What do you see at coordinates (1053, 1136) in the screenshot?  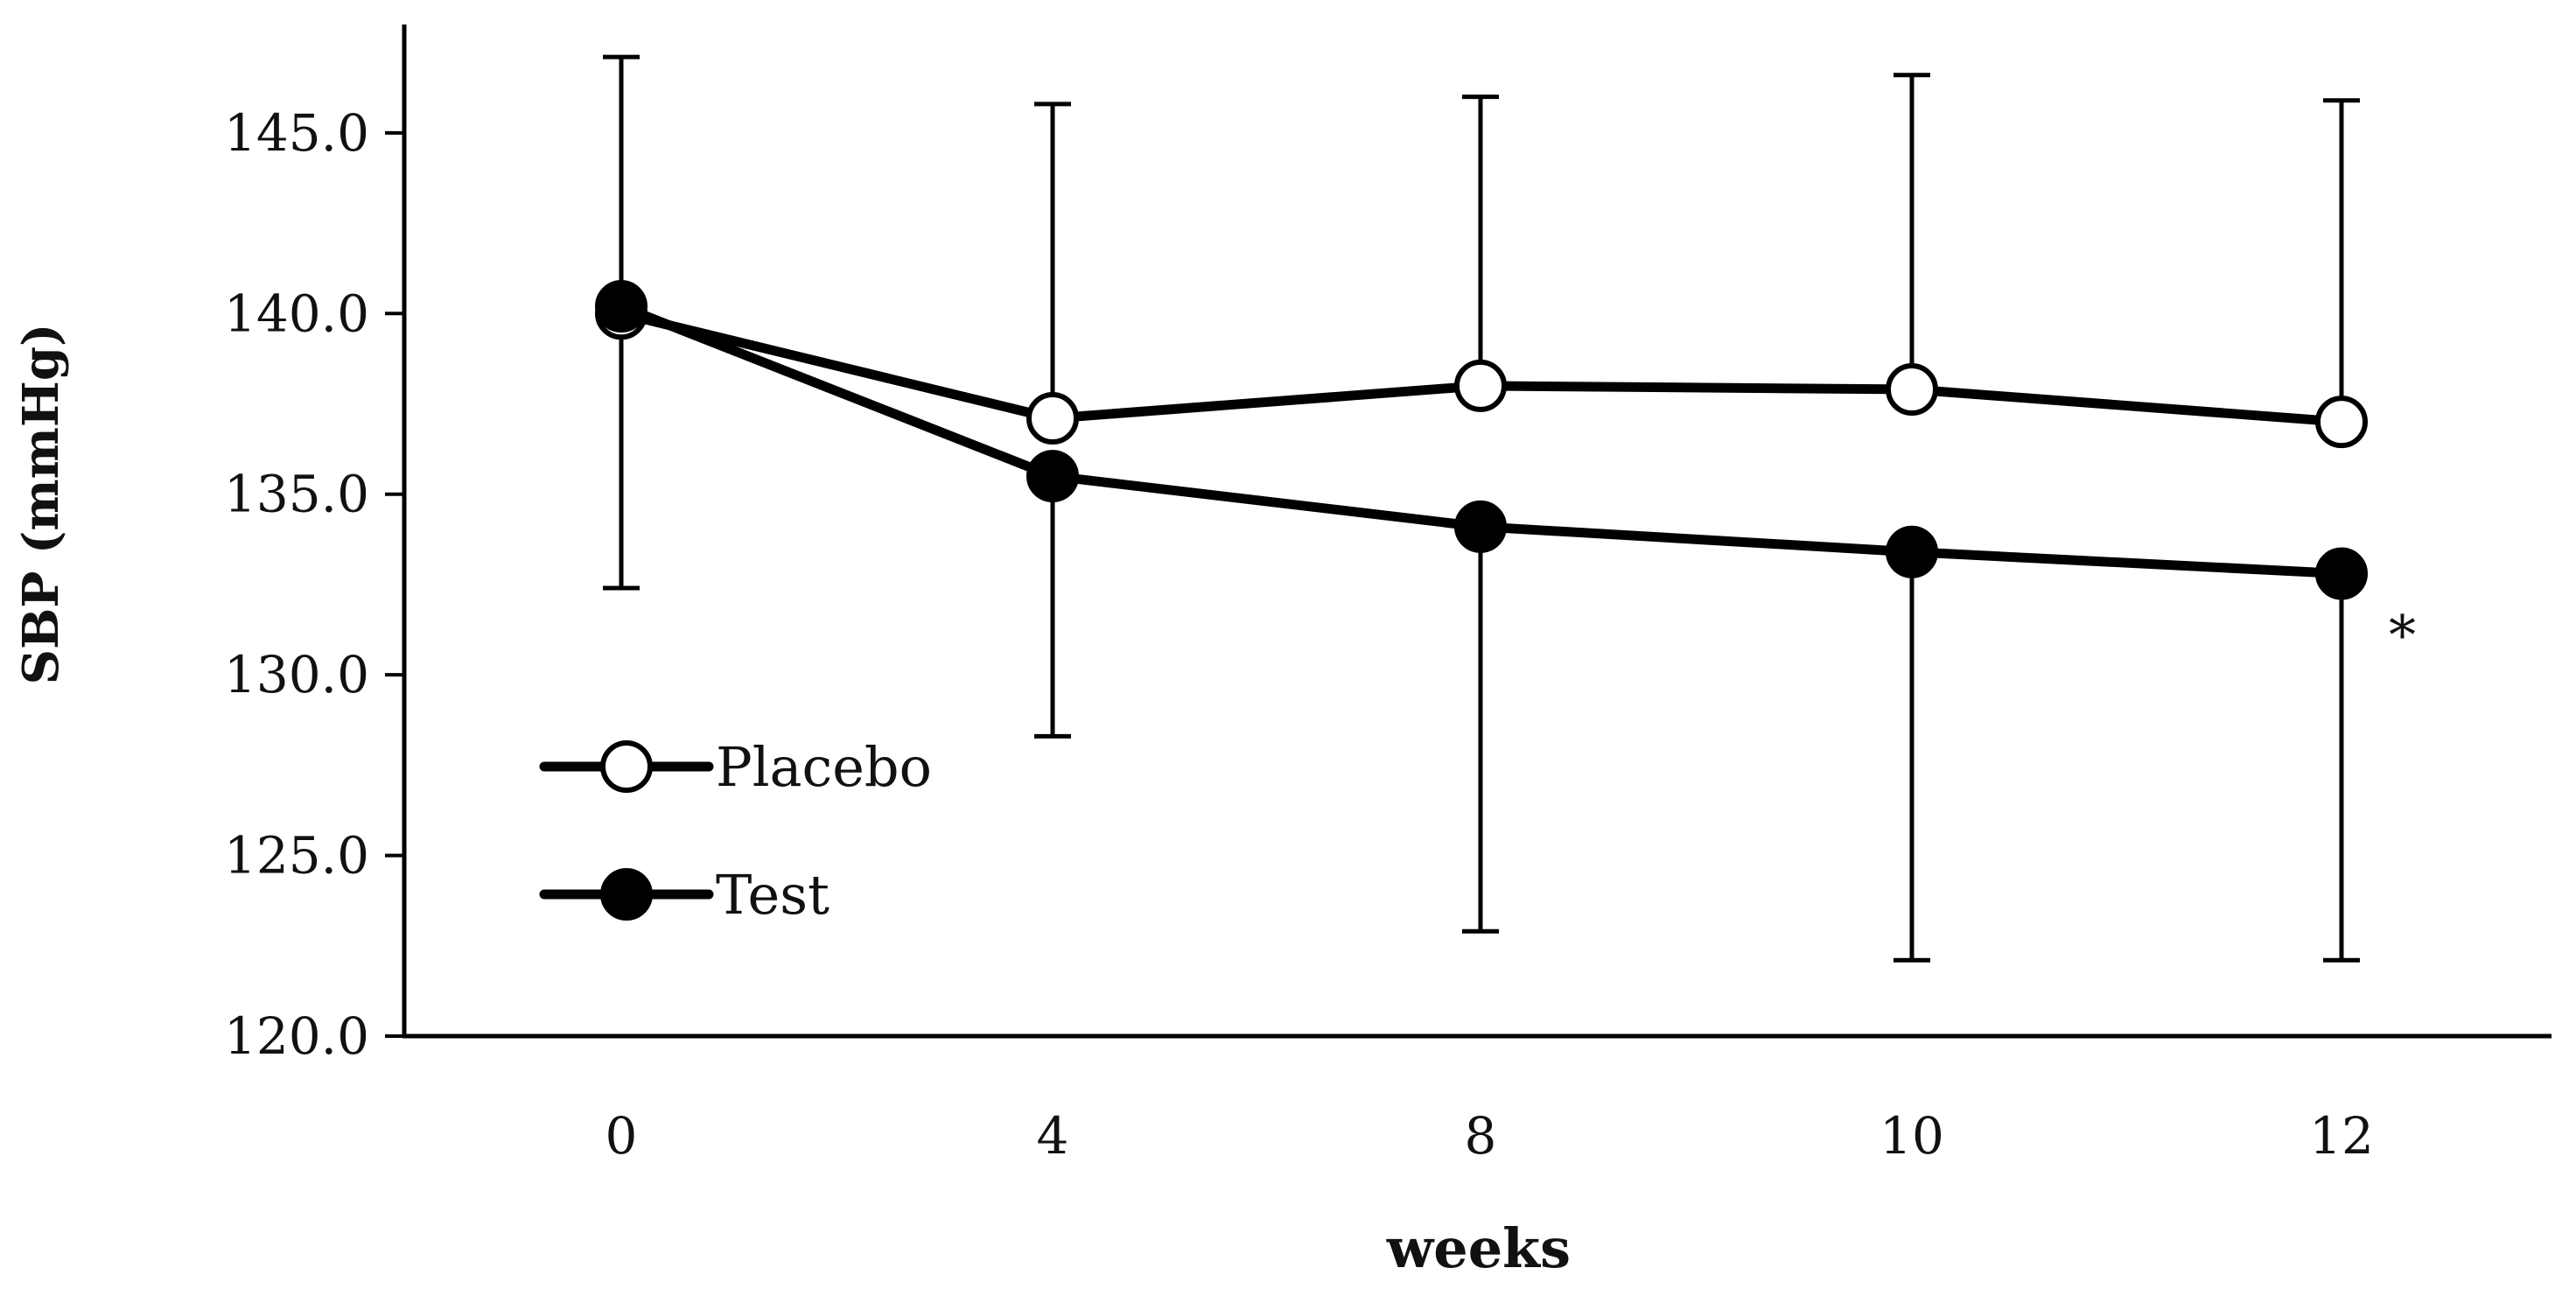 I see `x-tick-label: 4` at bounding box center [1053, 1136].